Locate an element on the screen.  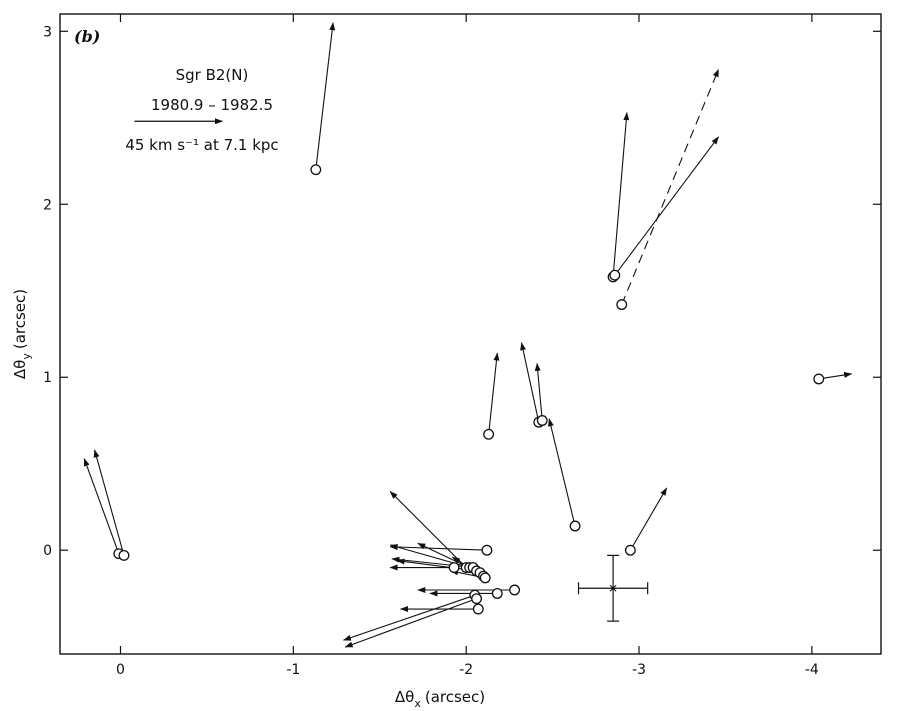
x-tick-label-2: -2 is located at coordinates (466, 670).